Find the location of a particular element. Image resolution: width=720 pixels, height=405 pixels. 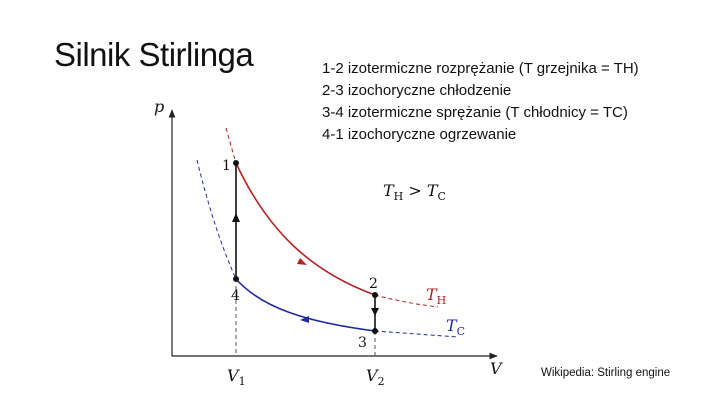

cold-isotherm-extension-left is located at coordinates (216, 219).